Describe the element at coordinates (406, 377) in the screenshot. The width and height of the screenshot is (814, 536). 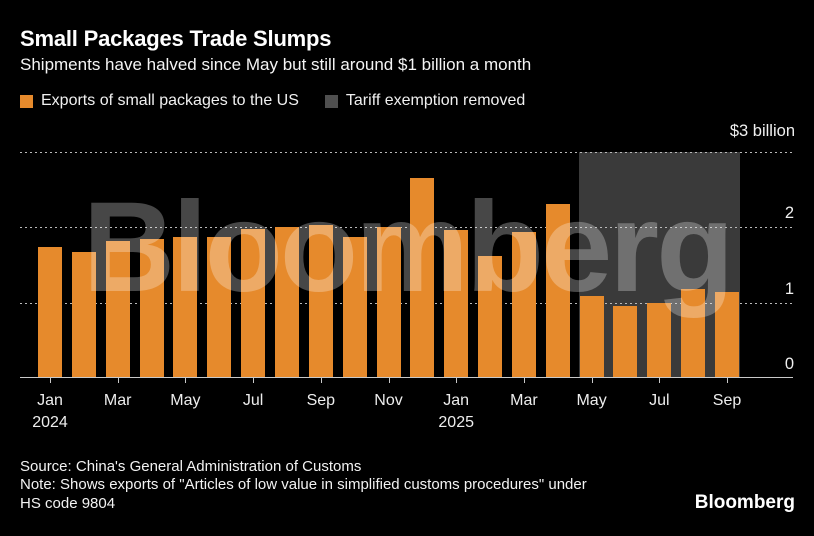
I see `x-axis-line` at that location.